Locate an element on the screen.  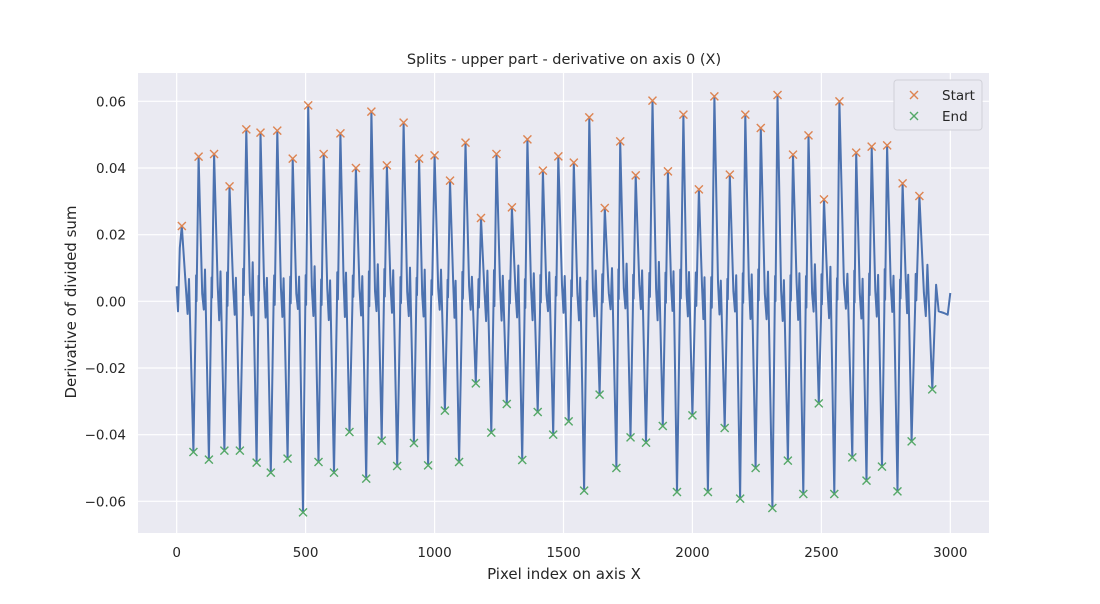
y-axis-label: Derivative of divided sum is located at coordinates (71, 301).